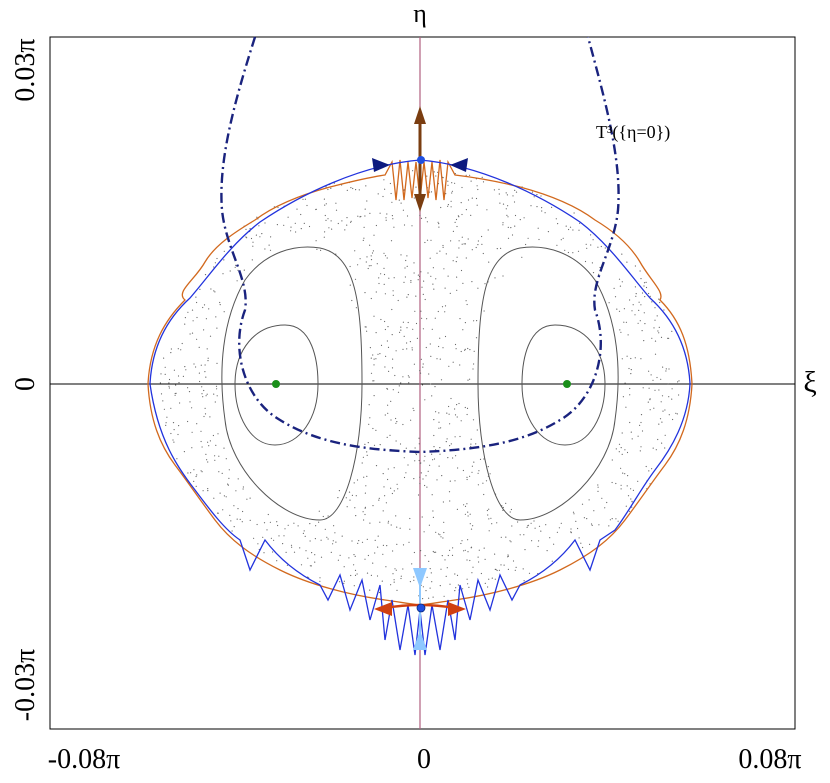  Describe the element at coordinates (567, 384) in the screenshot. I see `right-elliptic-point` at that location.